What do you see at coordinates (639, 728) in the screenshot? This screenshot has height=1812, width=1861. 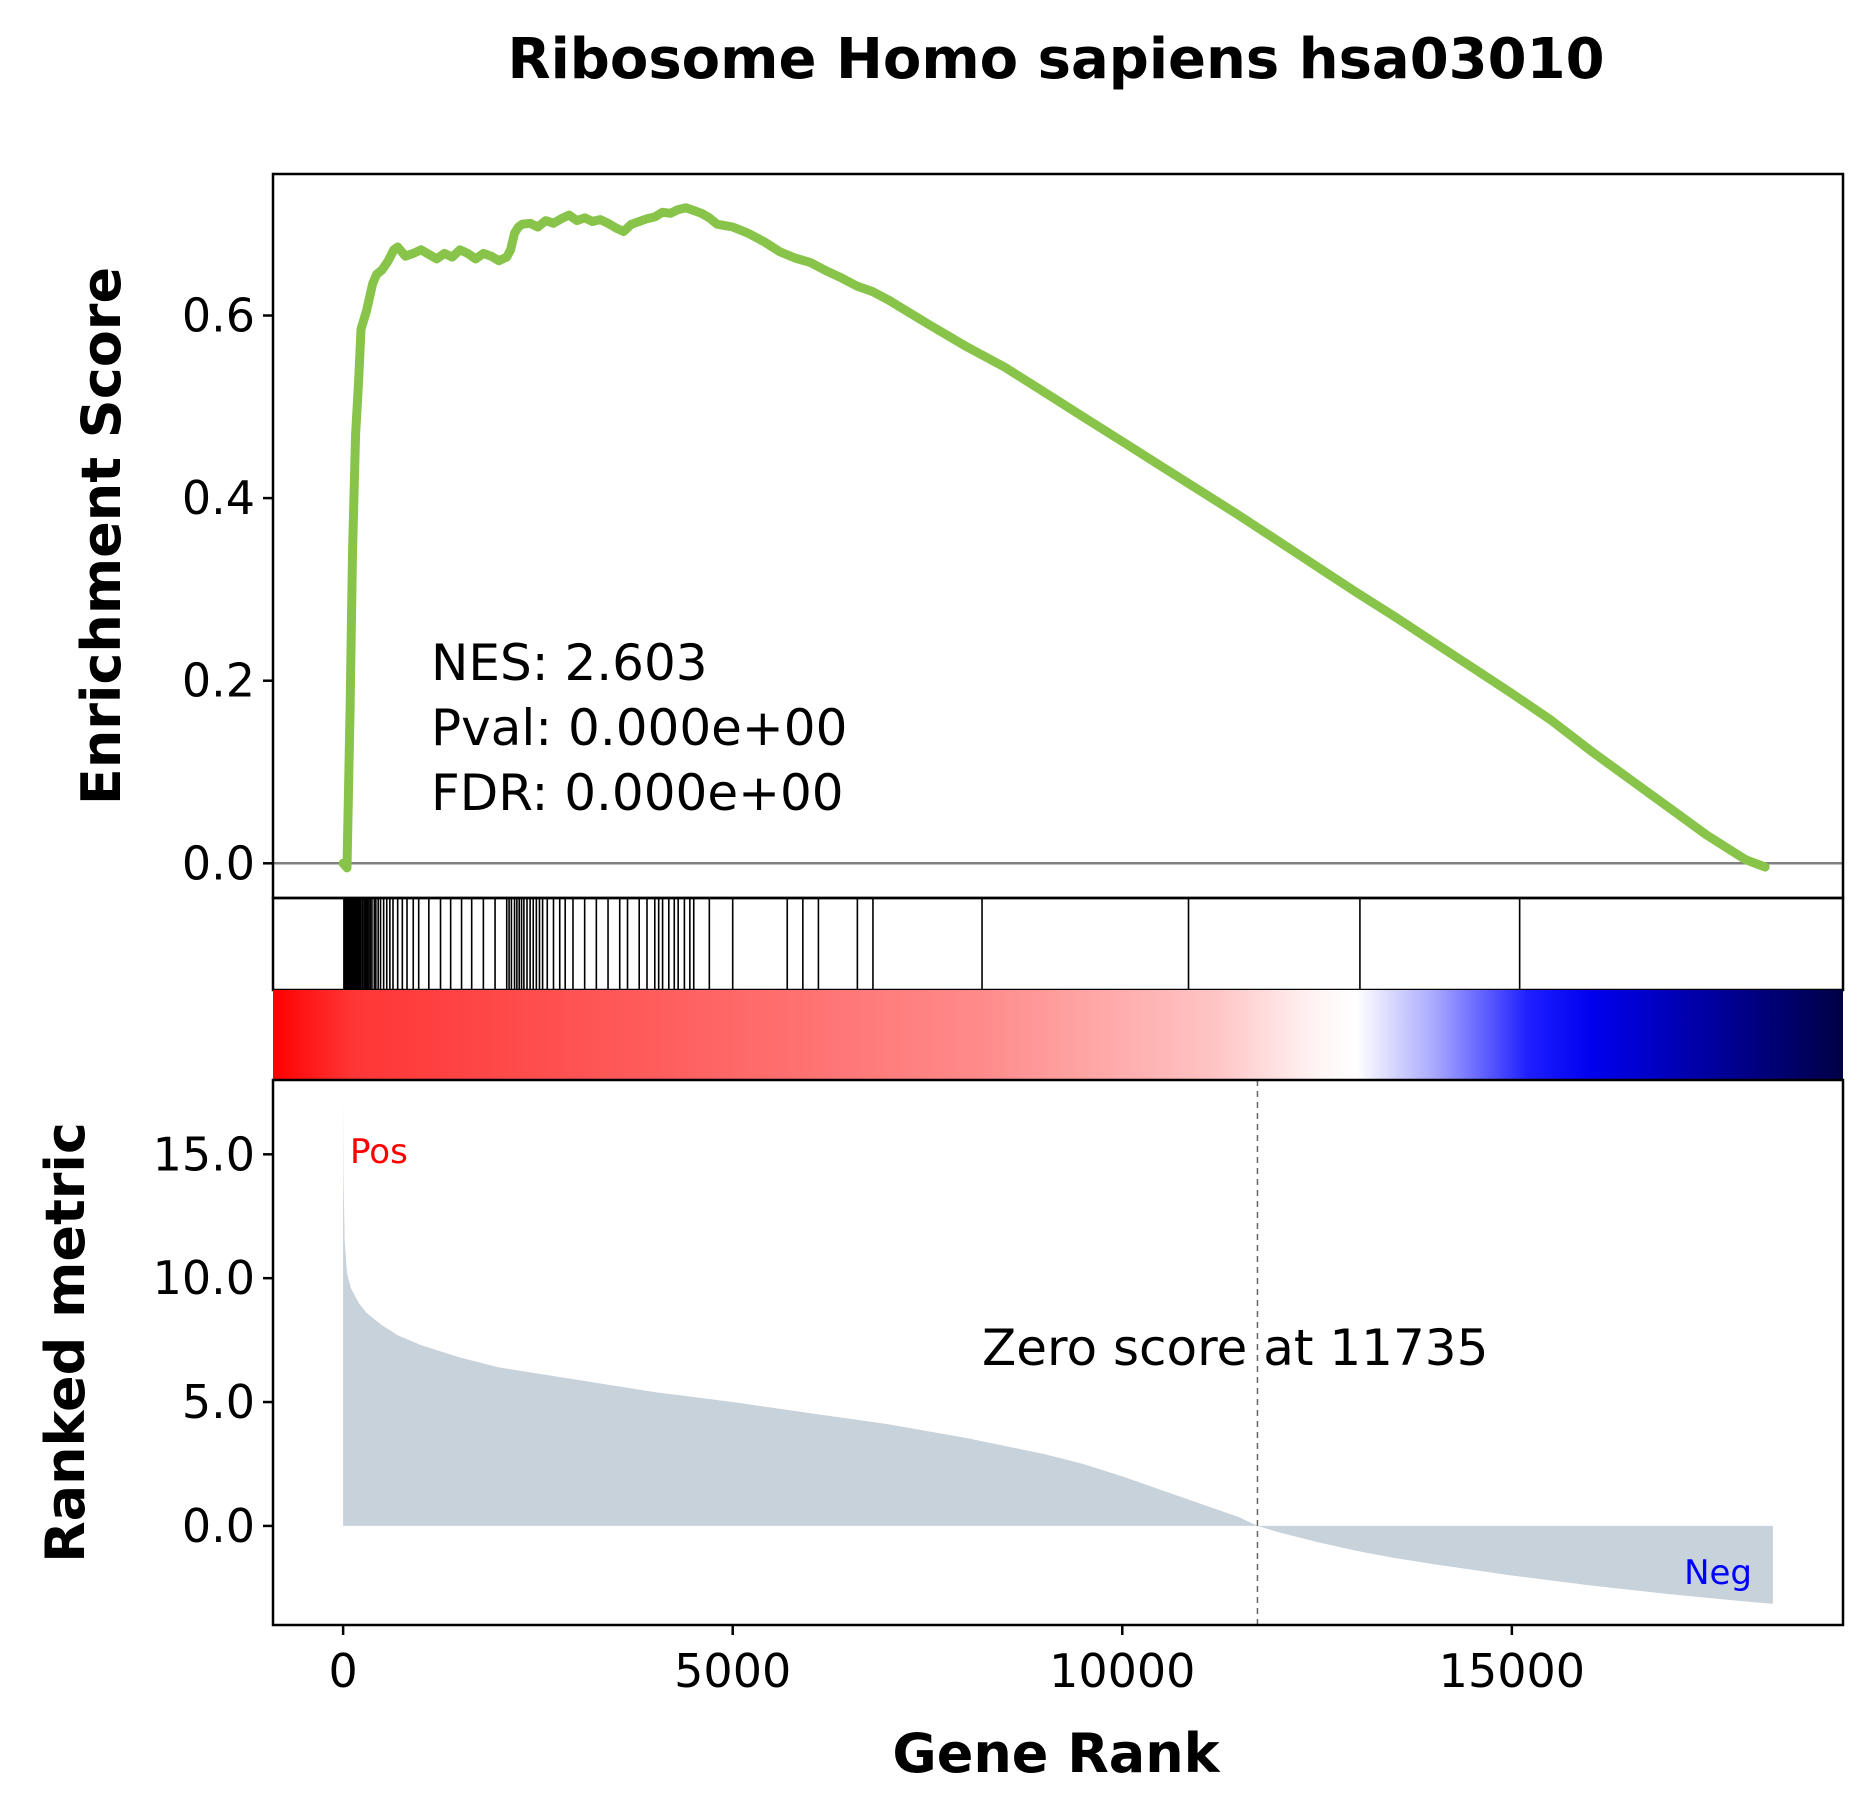 I see `pval-stat: Pval: 0.000e+00` at bounding box center [639, 728].